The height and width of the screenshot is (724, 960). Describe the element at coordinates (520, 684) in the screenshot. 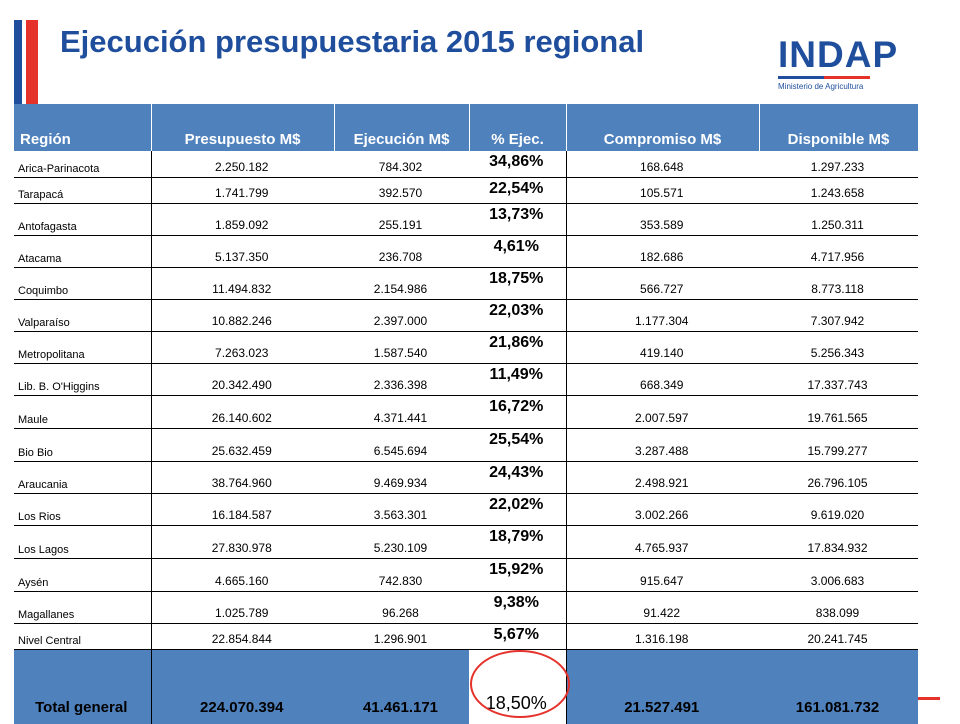

I see `highlight-circle` at that location.